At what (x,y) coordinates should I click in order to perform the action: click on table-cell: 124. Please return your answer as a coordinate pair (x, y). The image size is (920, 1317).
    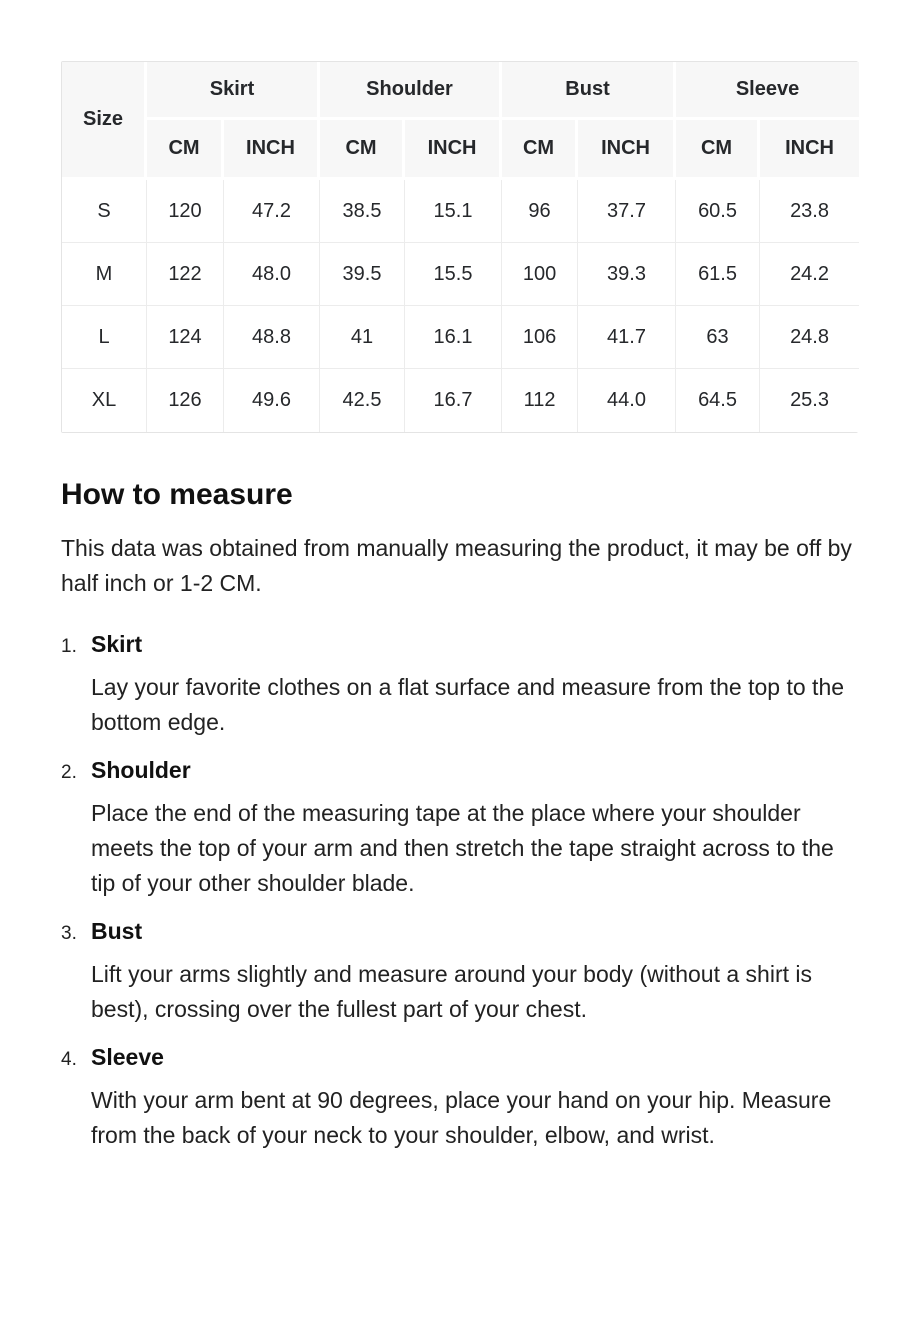
    Looking at the image, I should click on (185, 337).